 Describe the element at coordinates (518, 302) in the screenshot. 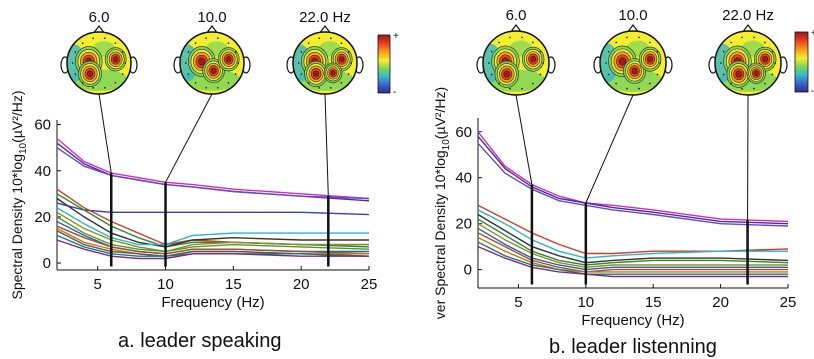

I see `x-tick-label: 5` at that location.